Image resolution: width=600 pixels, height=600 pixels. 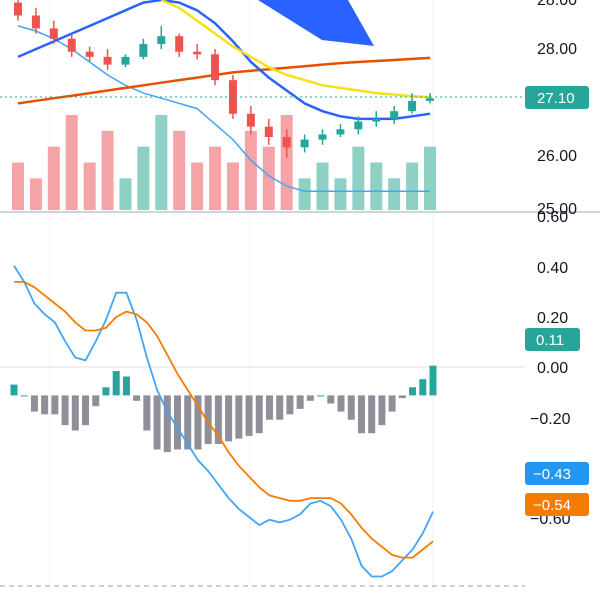 What do you see at coordinates (550, 419) in the screenshot?
I see `macd-tick-neg020: −0.20` at bounding box center [550, 419].